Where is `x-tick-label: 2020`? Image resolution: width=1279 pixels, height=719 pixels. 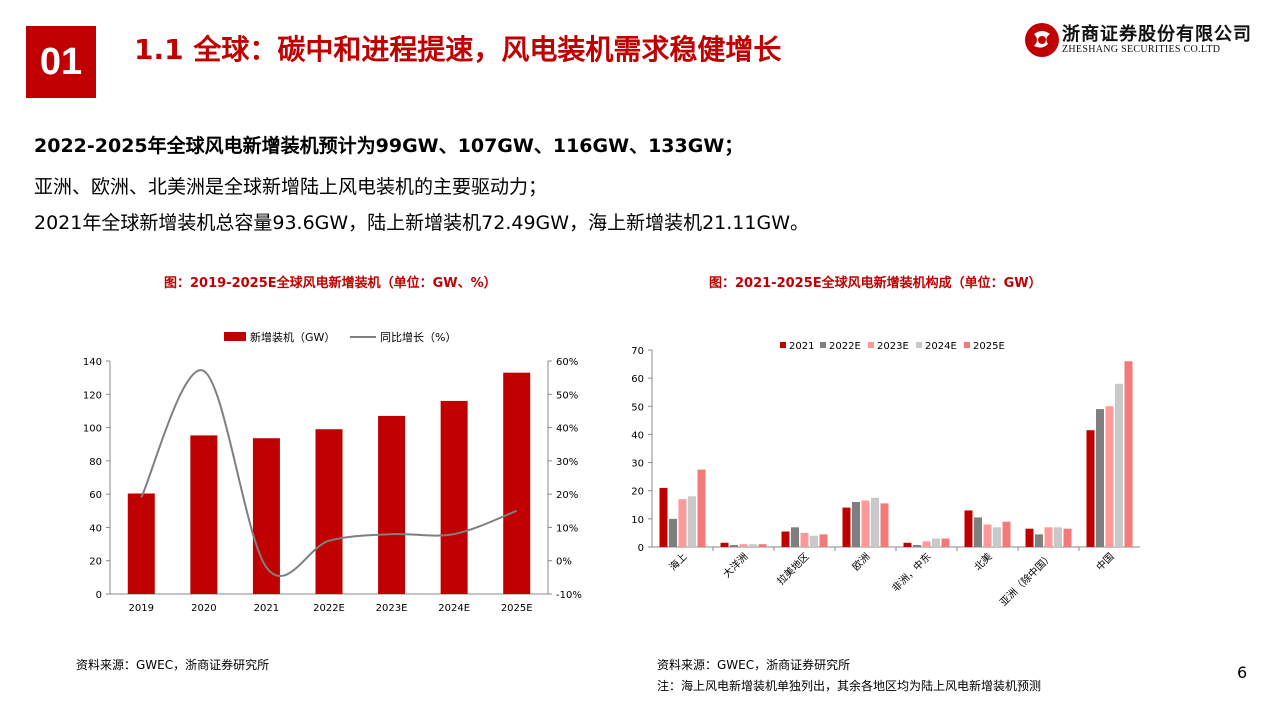
x-tick-label: 2020 is located at coordinates (203, 608).